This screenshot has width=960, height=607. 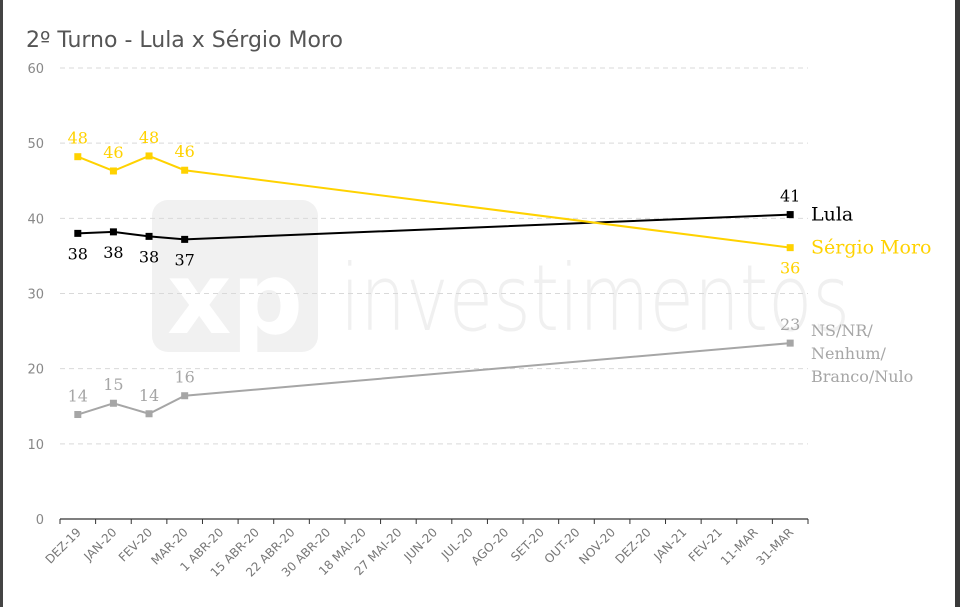 I want to click on x-tick-label: JAN-20, so click(x=100, y=544).